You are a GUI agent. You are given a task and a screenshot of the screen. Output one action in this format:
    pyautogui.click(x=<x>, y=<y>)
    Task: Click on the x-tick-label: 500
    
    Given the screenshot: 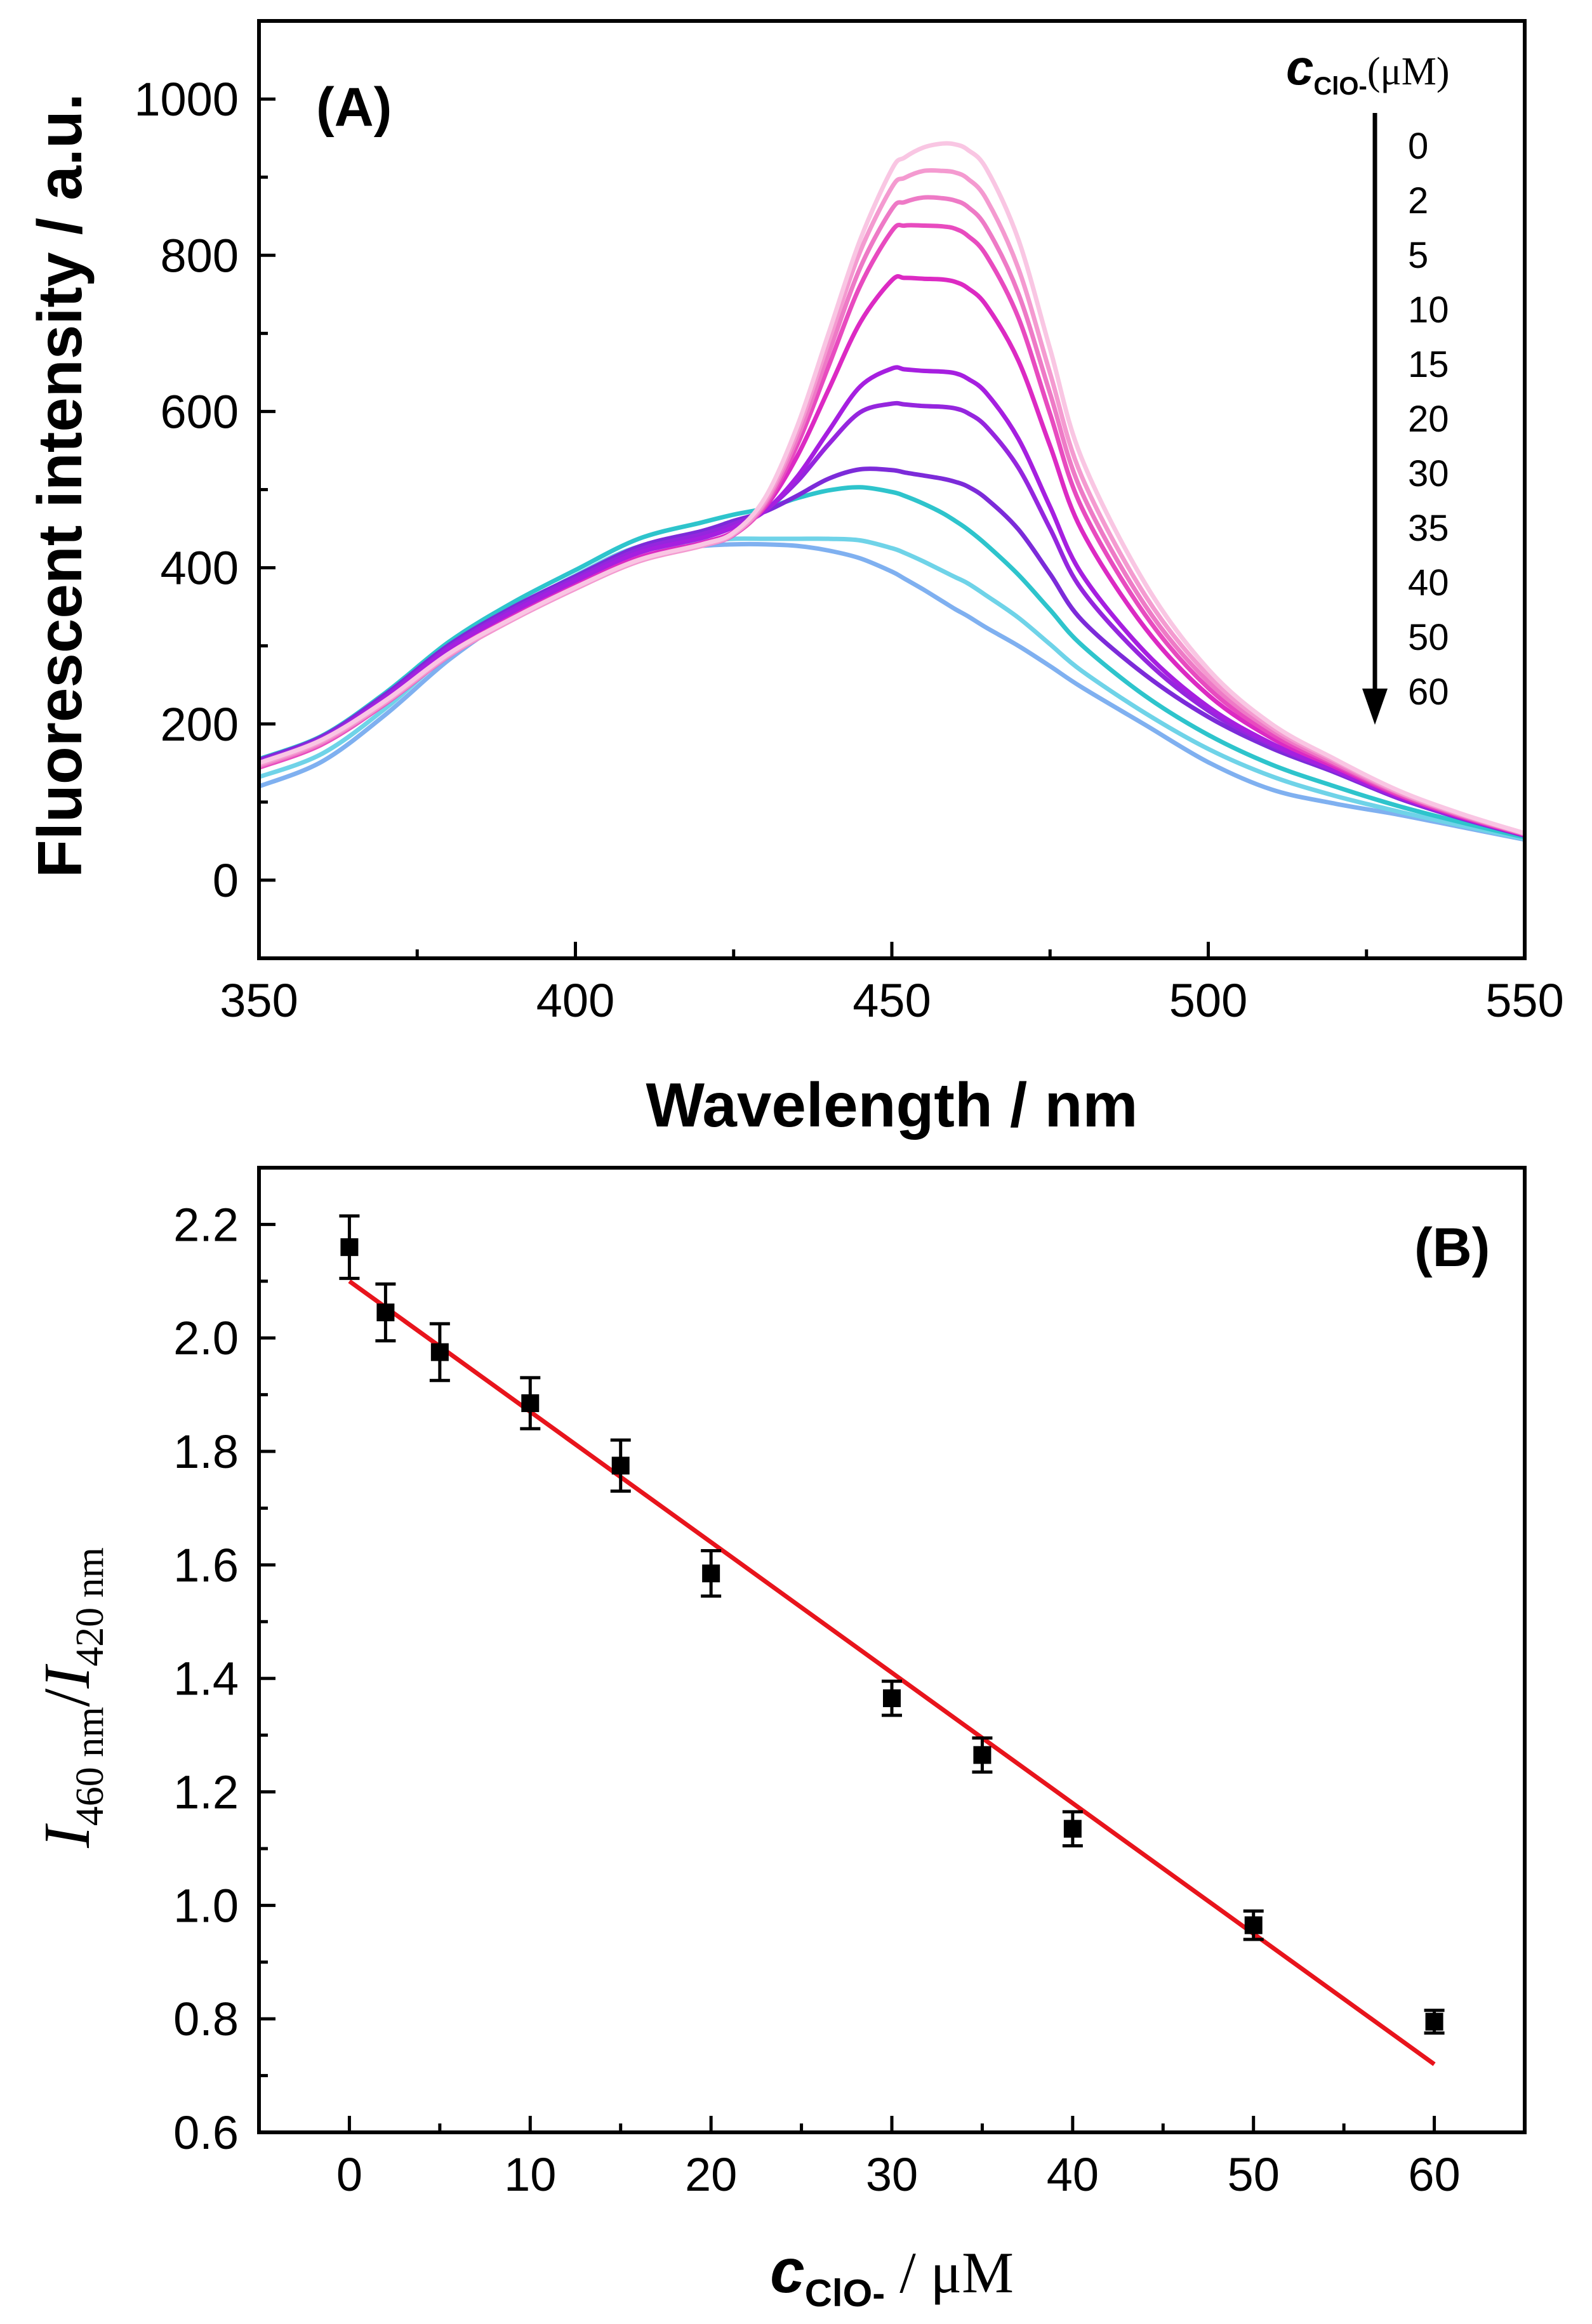 What is the action you would take?
    pyautogui.click(x=1208, y=1001)
    